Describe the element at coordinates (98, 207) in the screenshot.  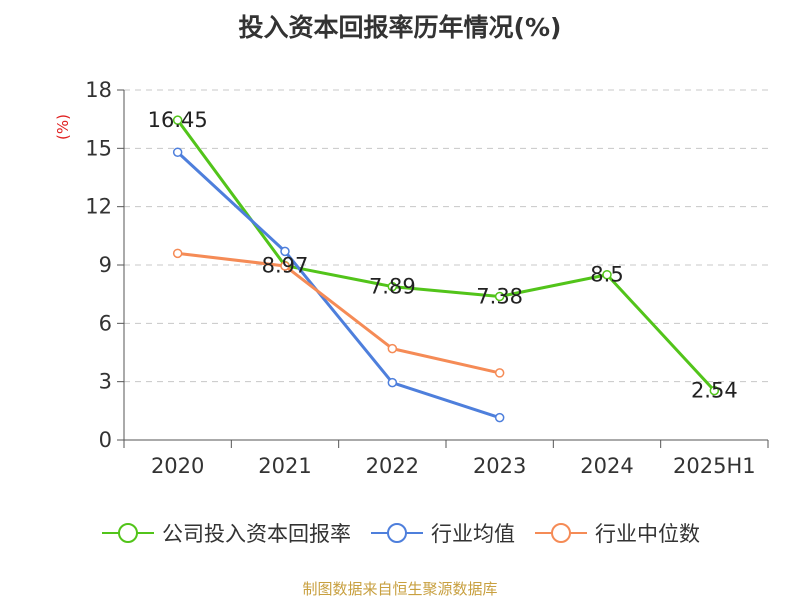
I see `y-tick-label: 12` at that location.